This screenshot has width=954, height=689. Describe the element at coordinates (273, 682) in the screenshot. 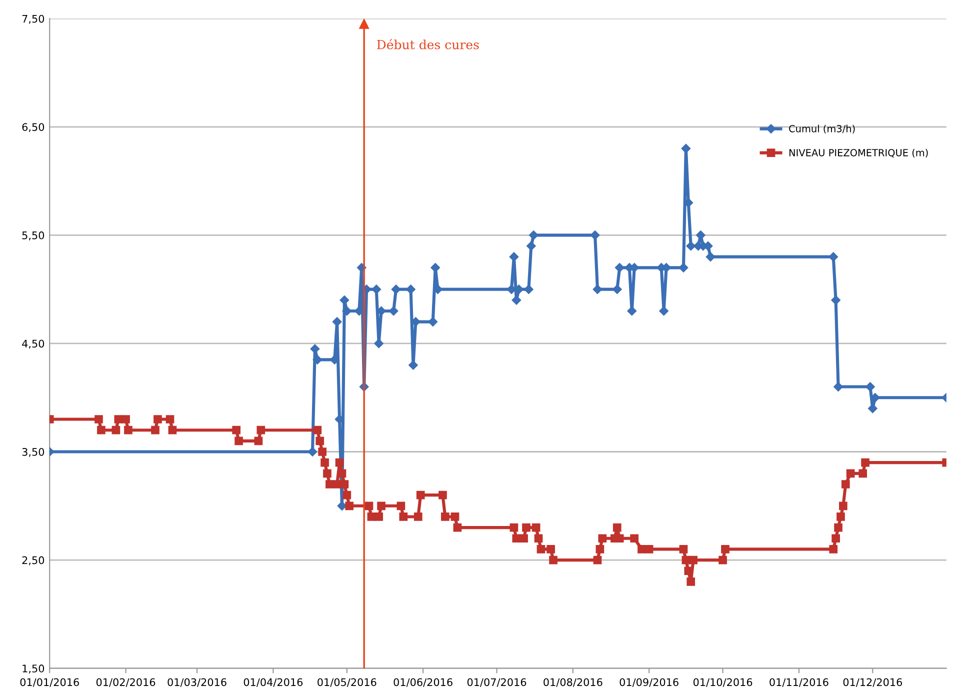

I see `x-tick-label: 01/04/2016` at that location.